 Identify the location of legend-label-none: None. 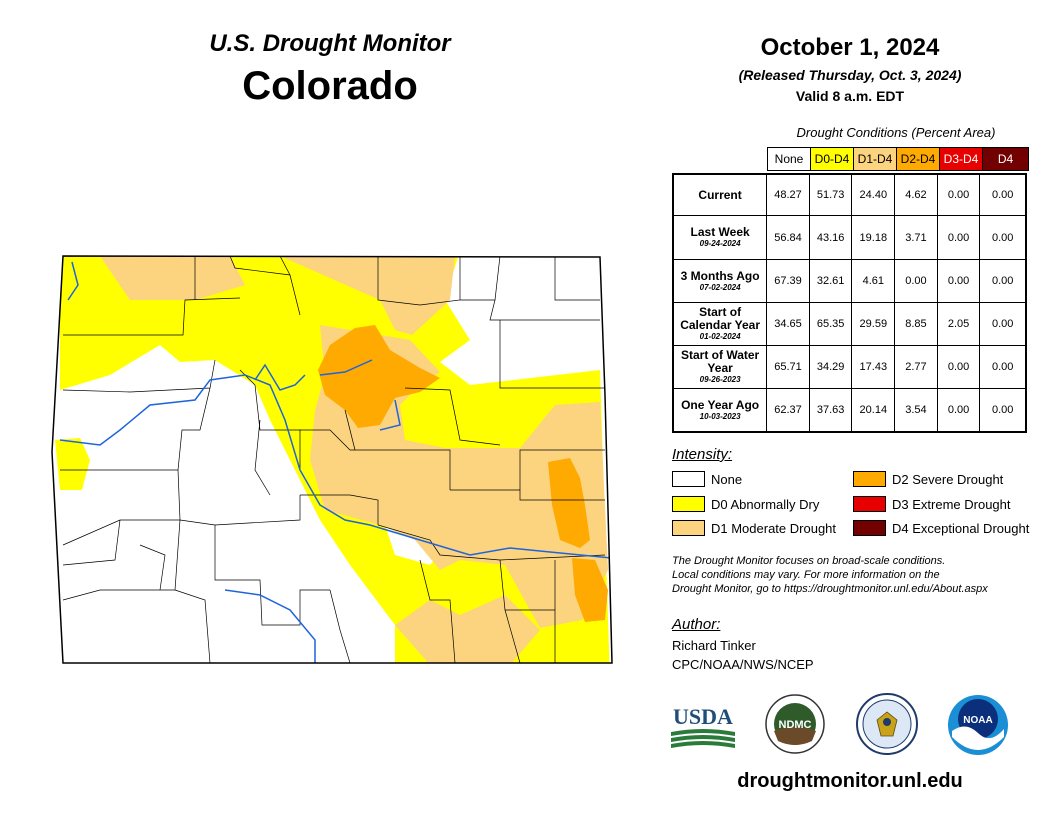
(727, 479).